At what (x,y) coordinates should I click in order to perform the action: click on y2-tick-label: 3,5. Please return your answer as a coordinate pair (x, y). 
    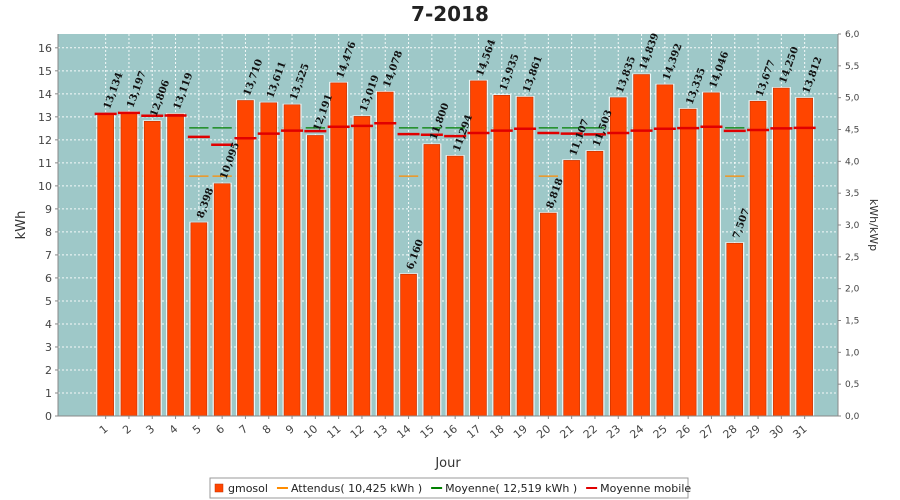
    Looking at the image, I should click on (852, 194).